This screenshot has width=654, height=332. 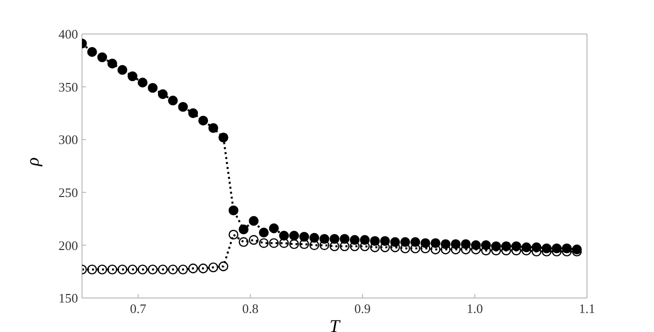 I want to click on x-tick-label: 0.8, so click(x=250, y=308).